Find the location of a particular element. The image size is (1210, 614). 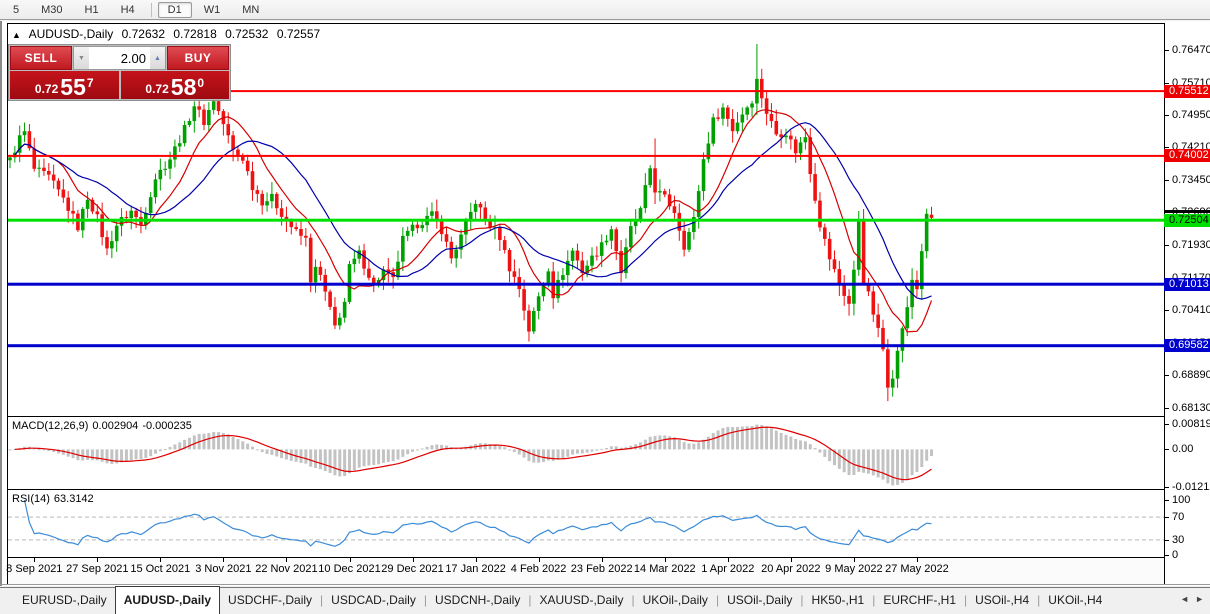

rsi-axis-label: 100 is located at coordinates (1181, 500).